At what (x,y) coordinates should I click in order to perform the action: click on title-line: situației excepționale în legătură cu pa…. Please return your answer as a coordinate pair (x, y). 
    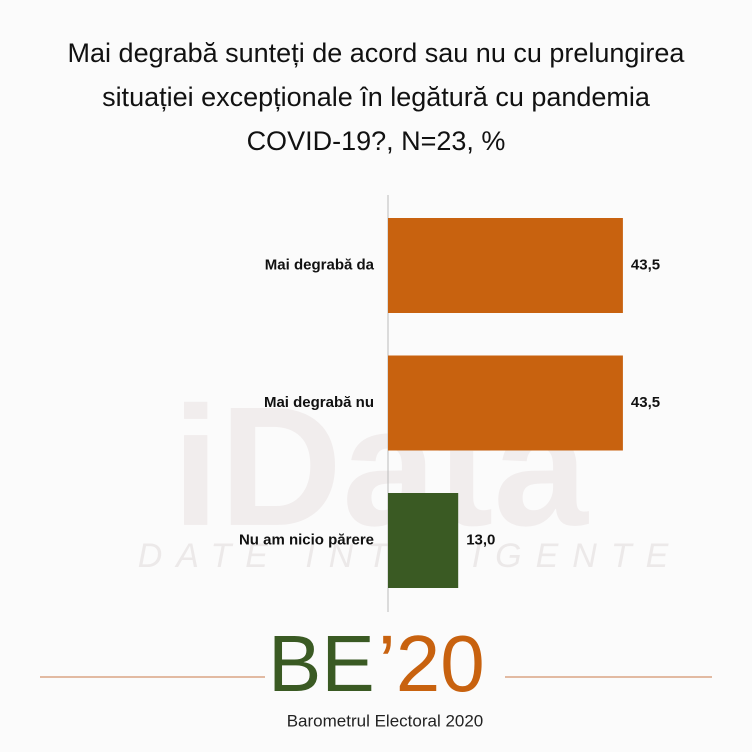
    Looking at the image, I should click on (376, 97).